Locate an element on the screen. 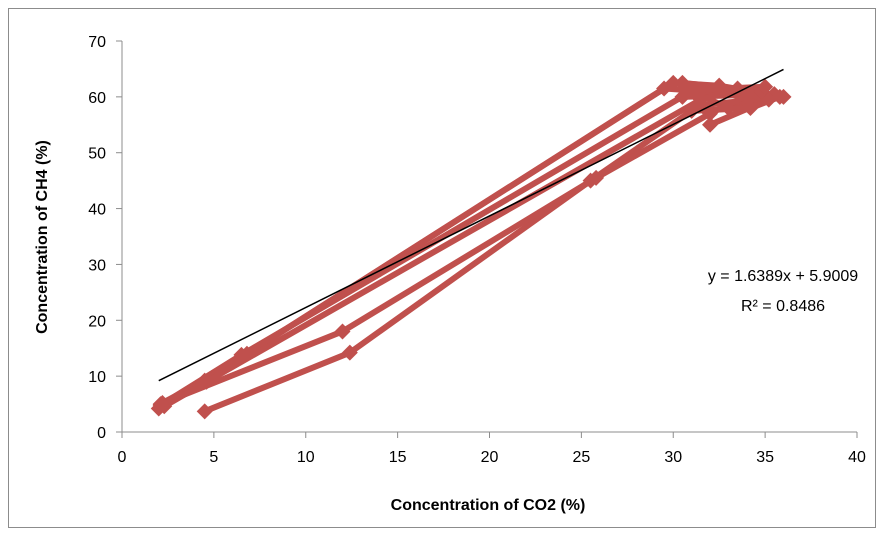 This screenshot has width=885, height=538. x-tick-label: 35 is located at coordinates (765, 457).